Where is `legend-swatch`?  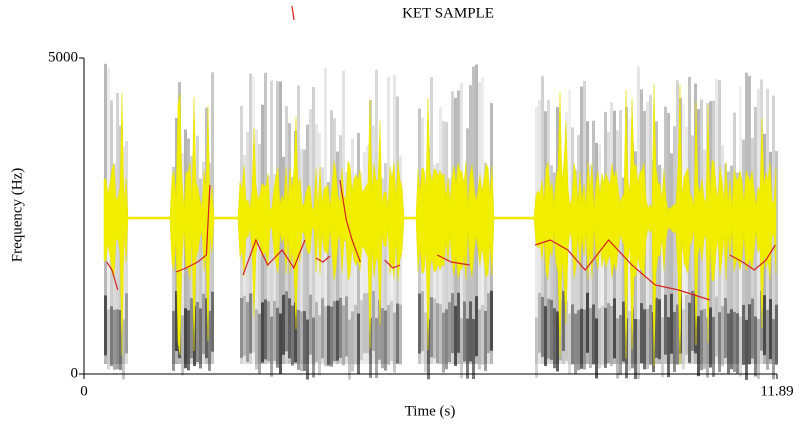
legend-swatch is located at coordinates (293, 13).